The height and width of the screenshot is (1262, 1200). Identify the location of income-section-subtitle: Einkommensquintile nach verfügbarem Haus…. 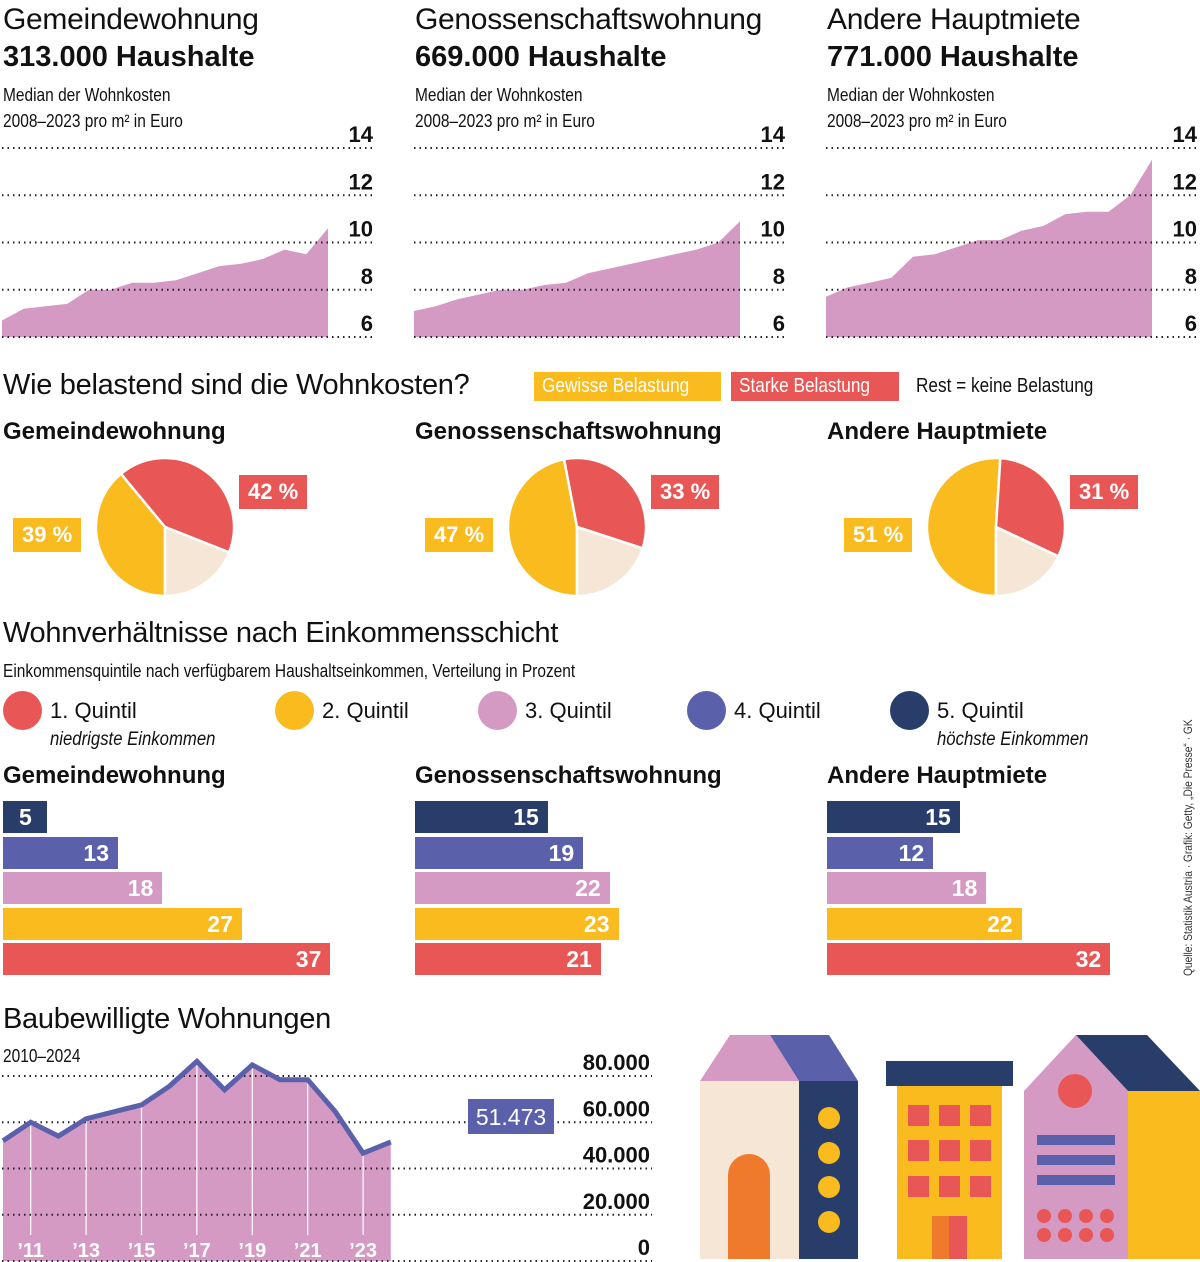
(289, 671).